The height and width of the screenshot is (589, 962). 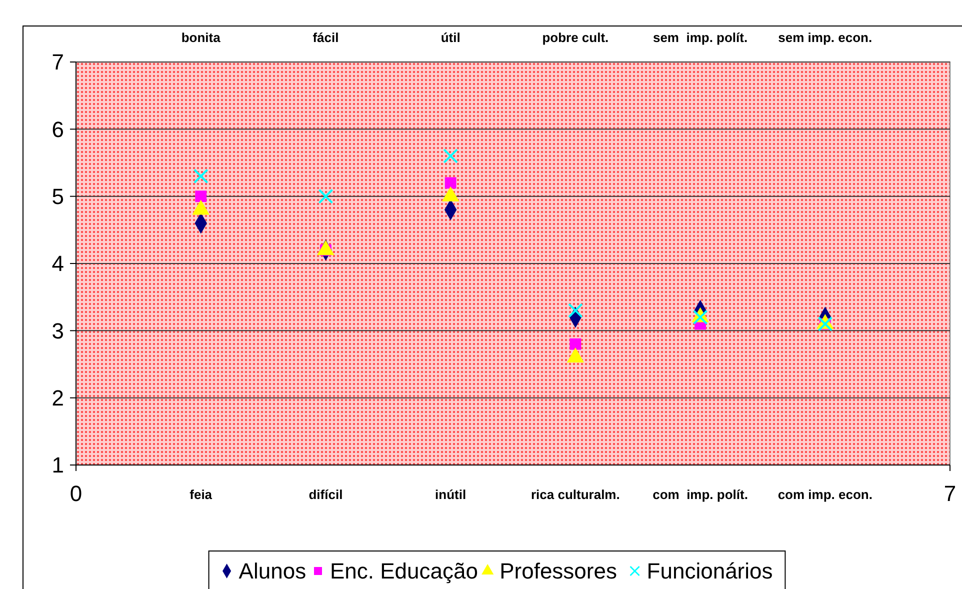 What do you see at coordinates (76, 493) in the screenshot?
I see `x-tick-label: 0` at bounding box center [76, 493].